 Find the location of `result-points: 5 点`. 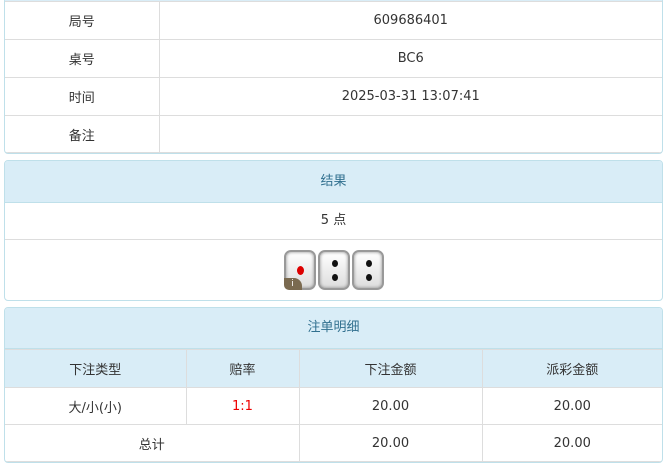

result-points: 5 点 is located at coordinates (333, 221).